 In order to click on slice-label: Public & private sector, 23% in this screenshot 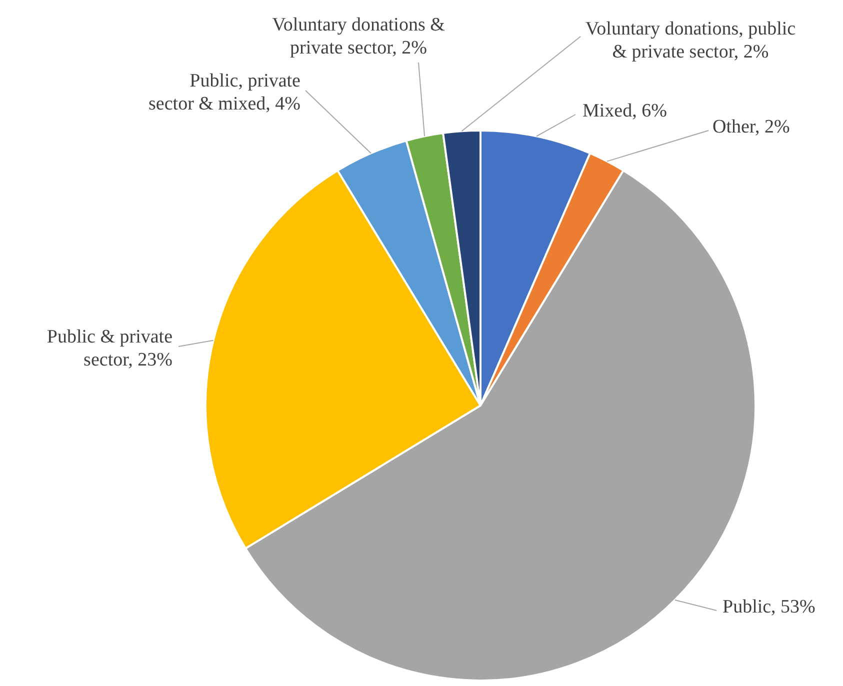, I will do `click(109, 348)`.